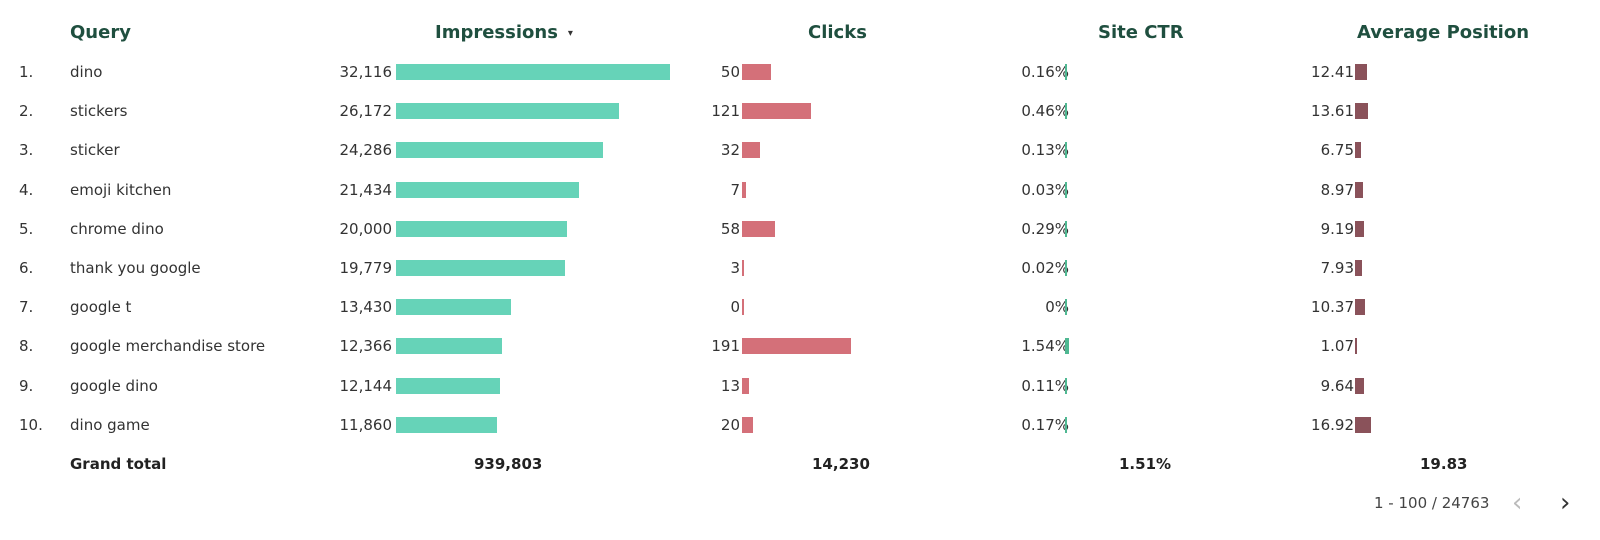 This screenshot has height=540, width=1600. What do you see at coordinates (1565, 503) in the screenshot?
I see `chevron-right-icon: ›` at bounding box center [1565, 503].